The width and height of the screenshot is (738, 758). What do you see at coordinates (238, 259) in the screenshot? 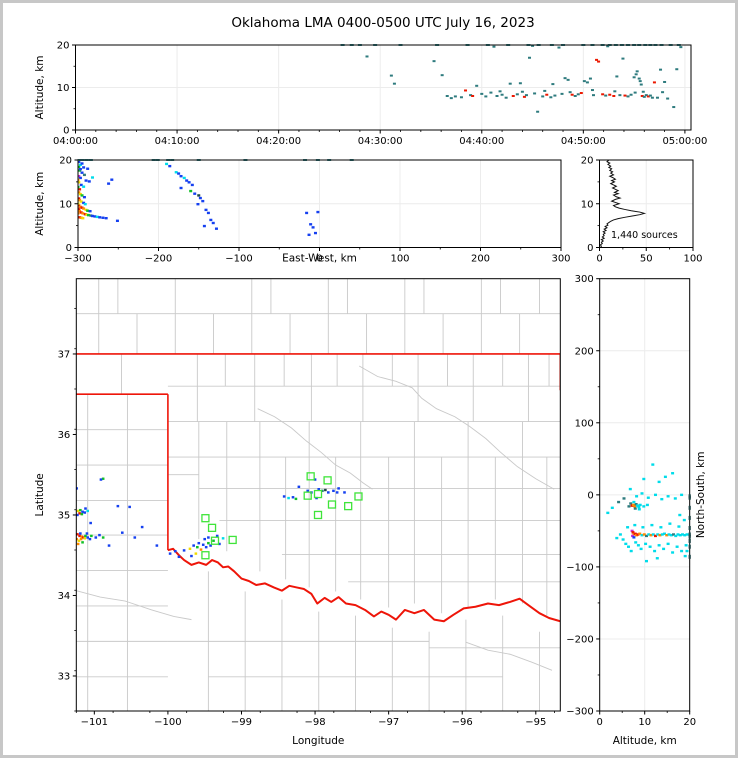
I see `x-tick-label: −100` at bounding box center [238, 259].